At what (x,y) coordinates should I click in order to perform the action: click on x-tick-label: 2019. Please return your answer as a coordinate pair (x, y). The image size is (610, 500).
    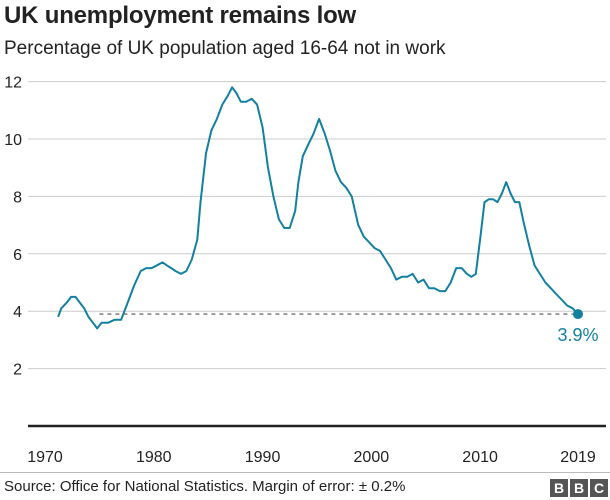
    Looking at the image, I should click on (578, 457).